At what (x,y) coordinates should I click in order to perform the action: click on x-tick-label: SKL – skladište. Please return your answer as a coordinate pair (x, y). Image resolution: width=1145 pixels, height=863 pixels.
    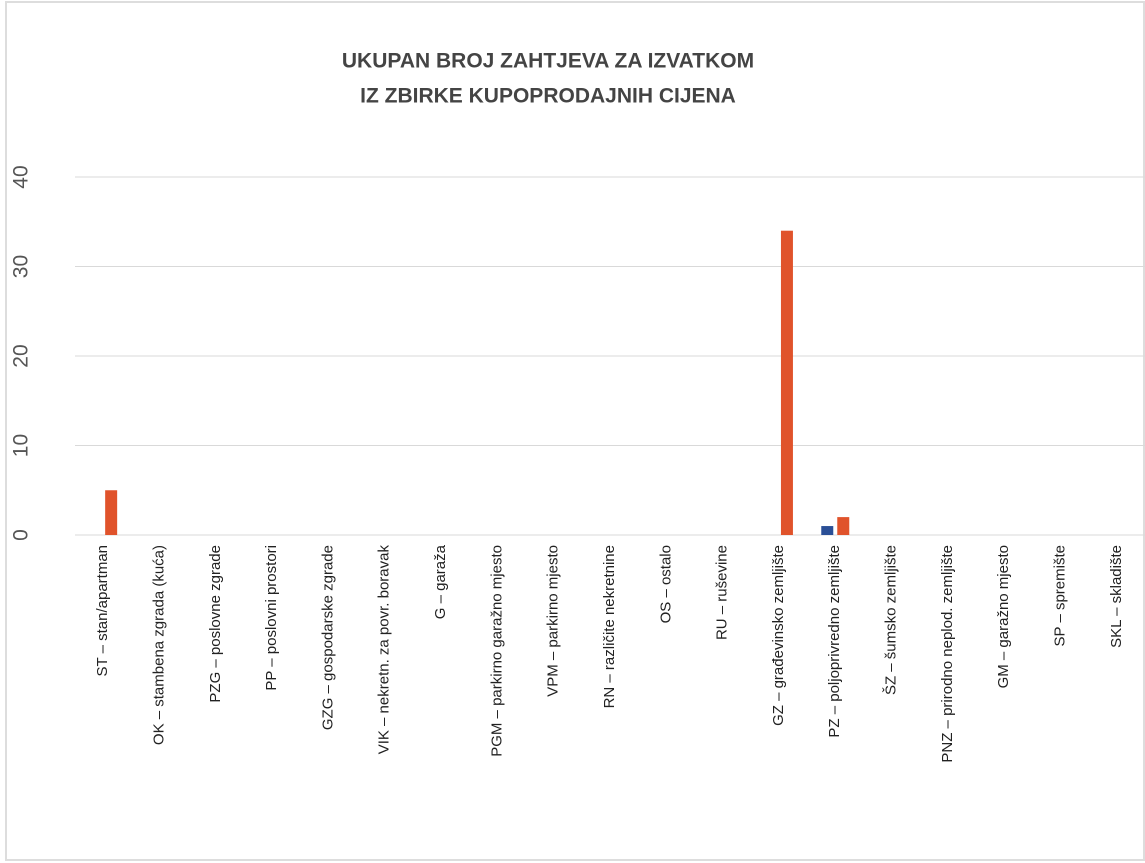
    Looking at the image, I should click on (1116, 596).